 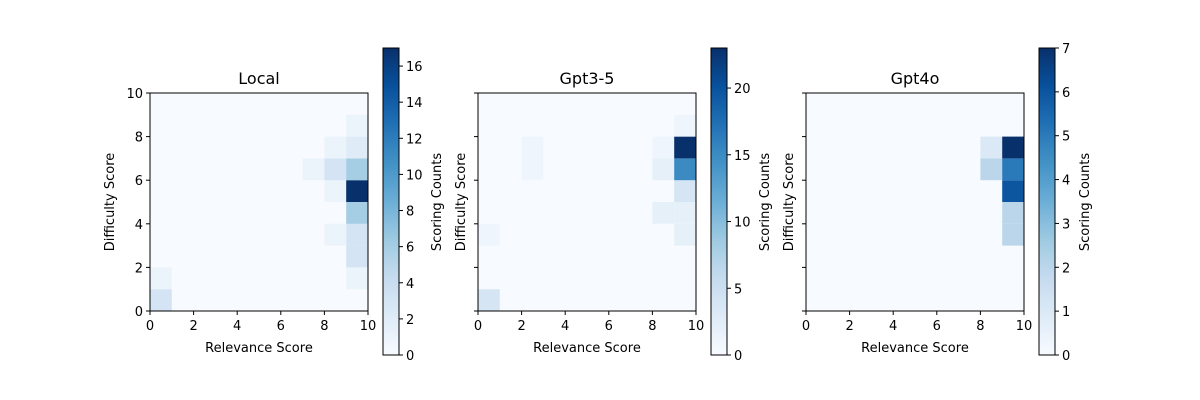 What do you see at coordinates (139, 225) in the screenshot?
I see `y-tick-label: 4` at bounding box center [139, 225].